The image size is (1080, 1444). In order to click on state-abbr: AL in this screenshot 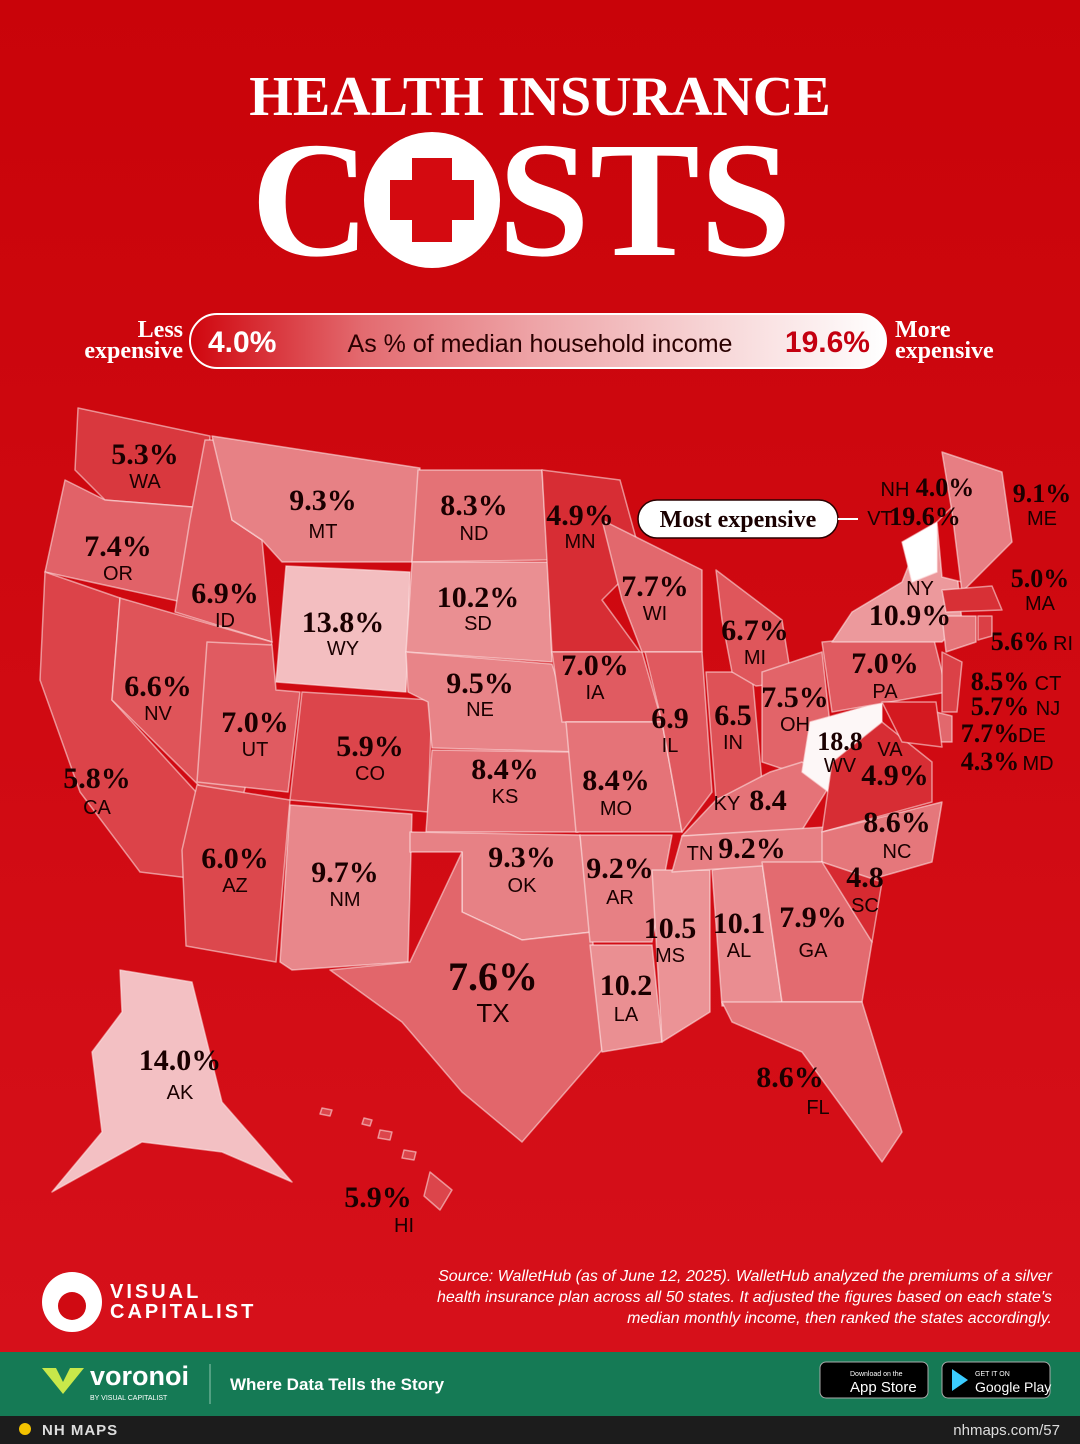, I will do `click(739, 951)`.